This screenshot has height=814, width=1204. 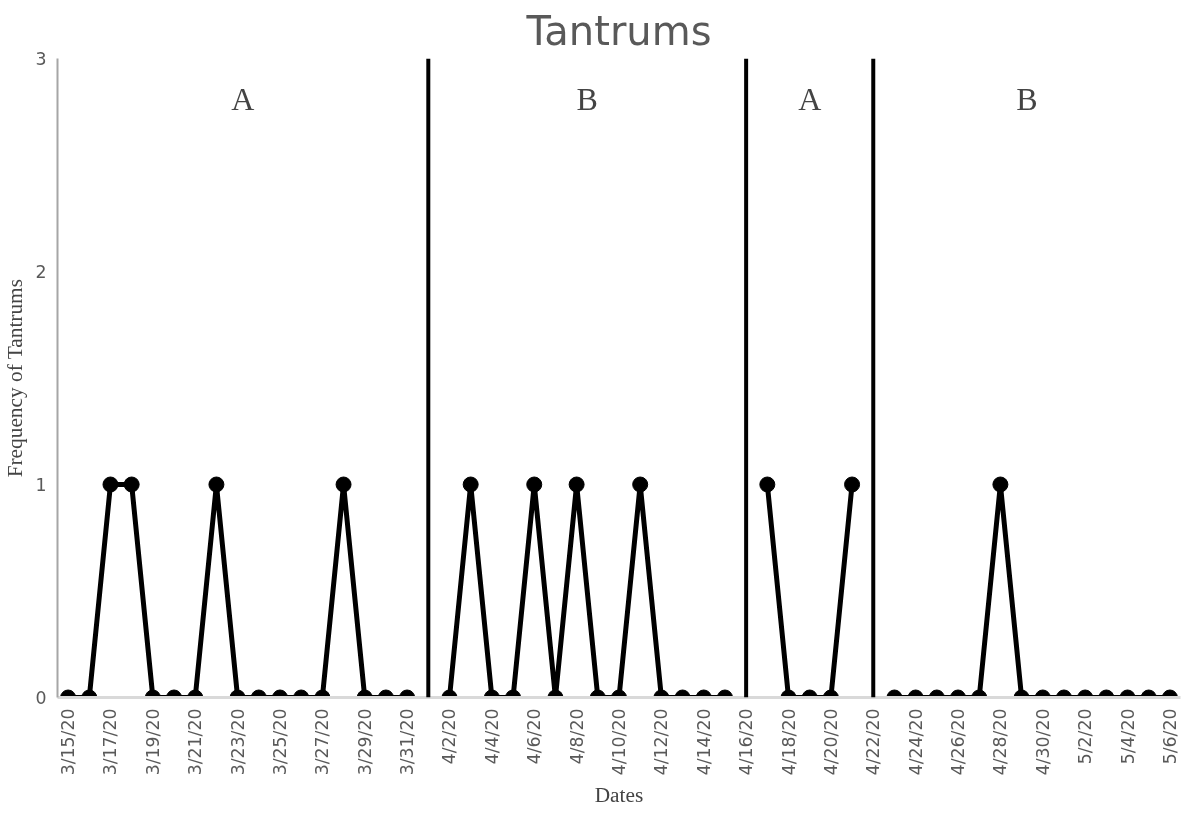 I want to click on x-tick-label: 5/6/20, so click(x=1169, y=736).